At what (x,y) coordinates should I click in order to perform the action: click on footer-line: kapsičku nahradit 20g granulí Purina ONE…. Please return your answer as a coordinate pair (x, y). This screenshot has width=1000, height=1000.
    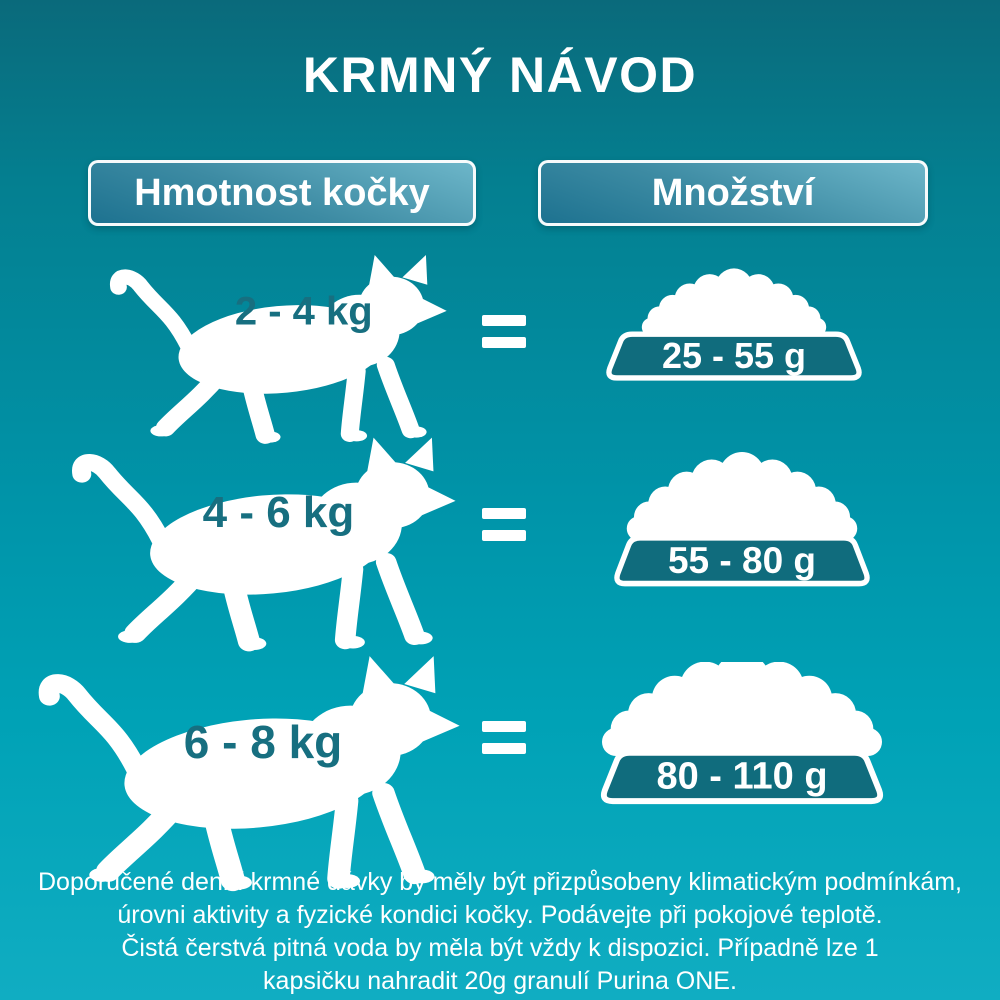
    Looking at the image, I should click on (500, 981).